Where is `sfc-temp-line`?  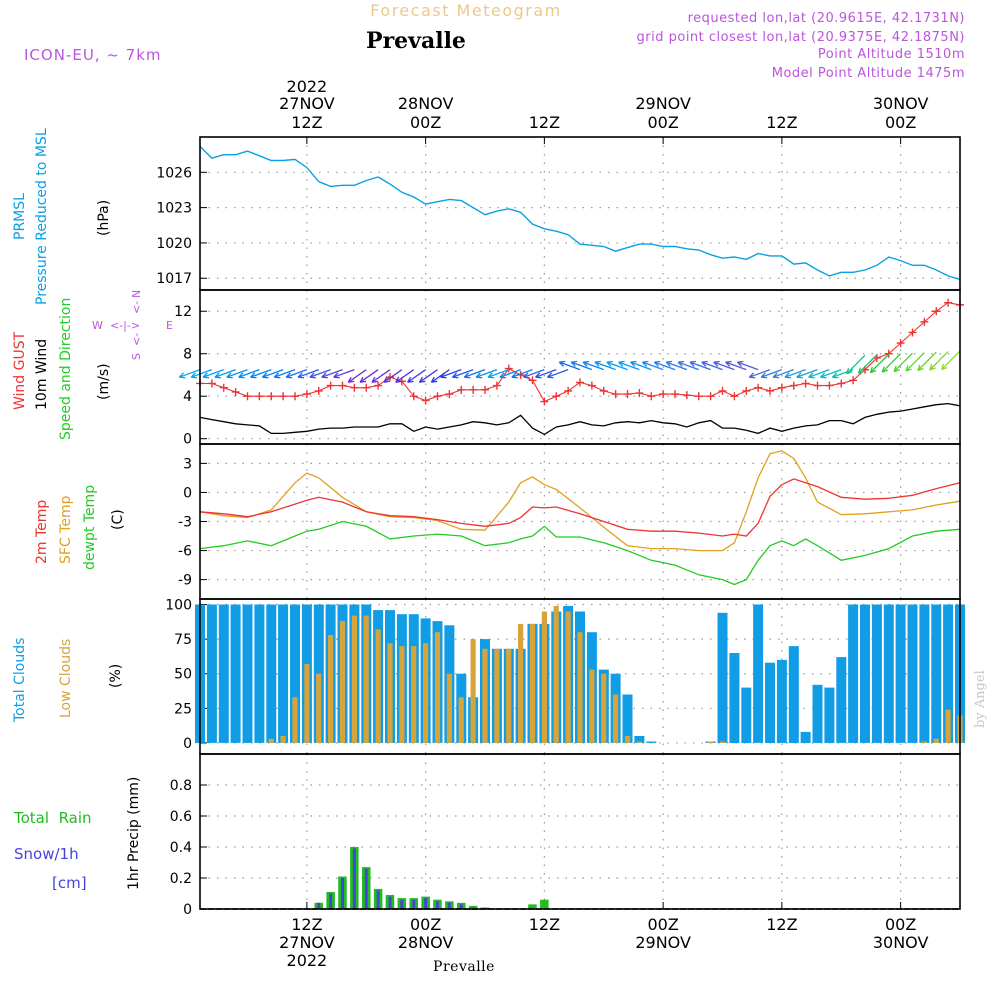 sfc-temp-line is located at coordinates (580, 501).